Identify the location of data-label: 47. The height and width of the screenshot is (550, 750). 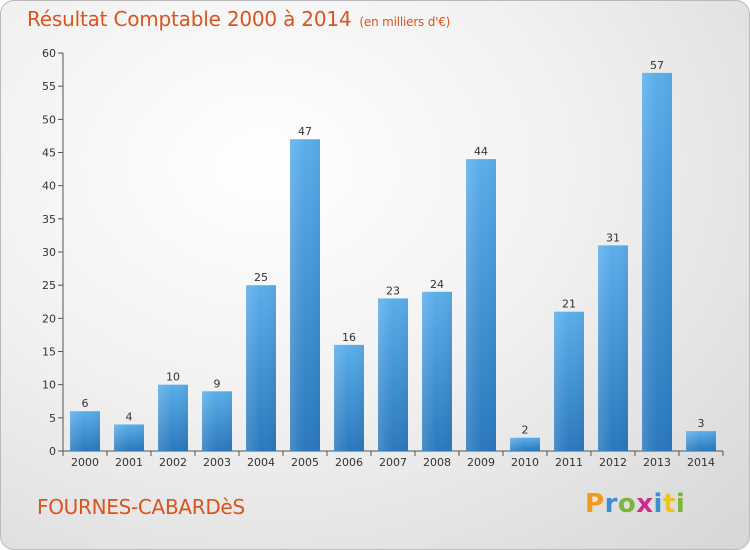
(305, 131).